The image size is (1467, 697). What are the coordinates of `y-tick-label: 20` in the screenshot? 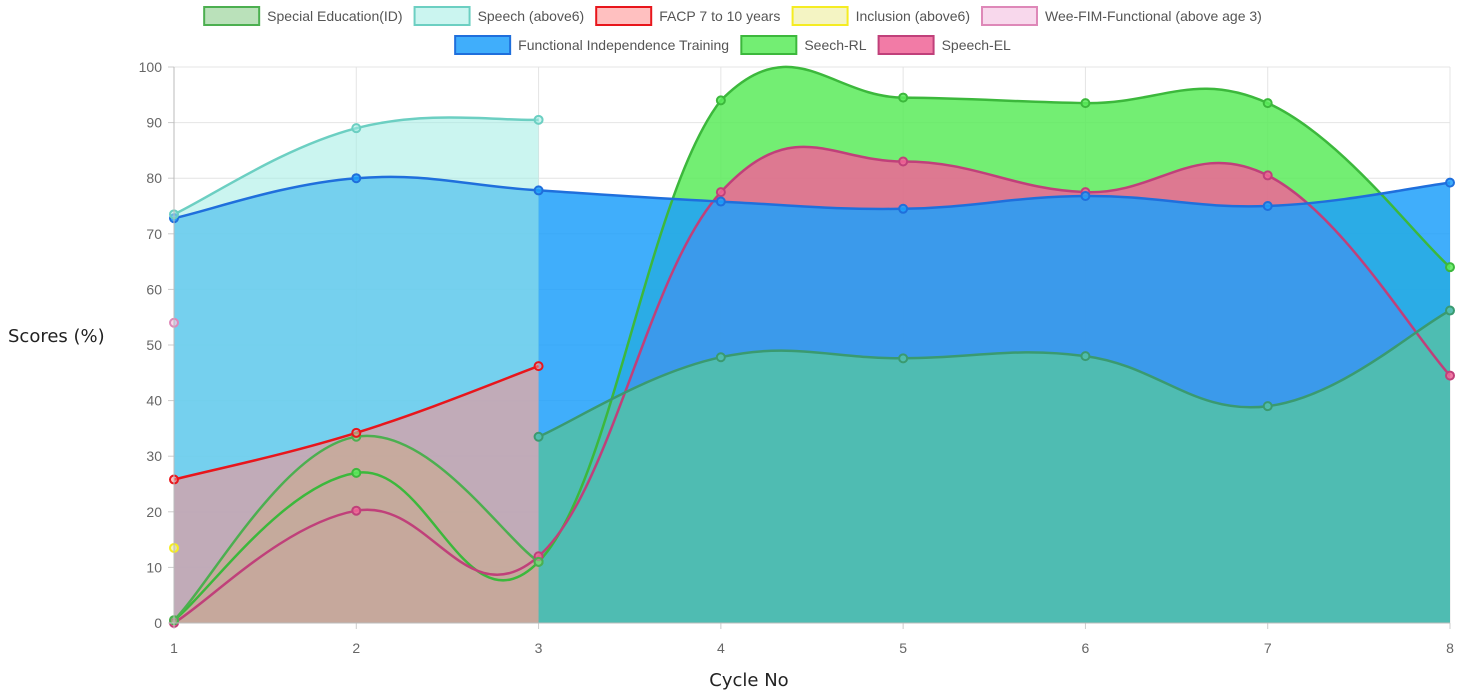 It's located at (154, 512).